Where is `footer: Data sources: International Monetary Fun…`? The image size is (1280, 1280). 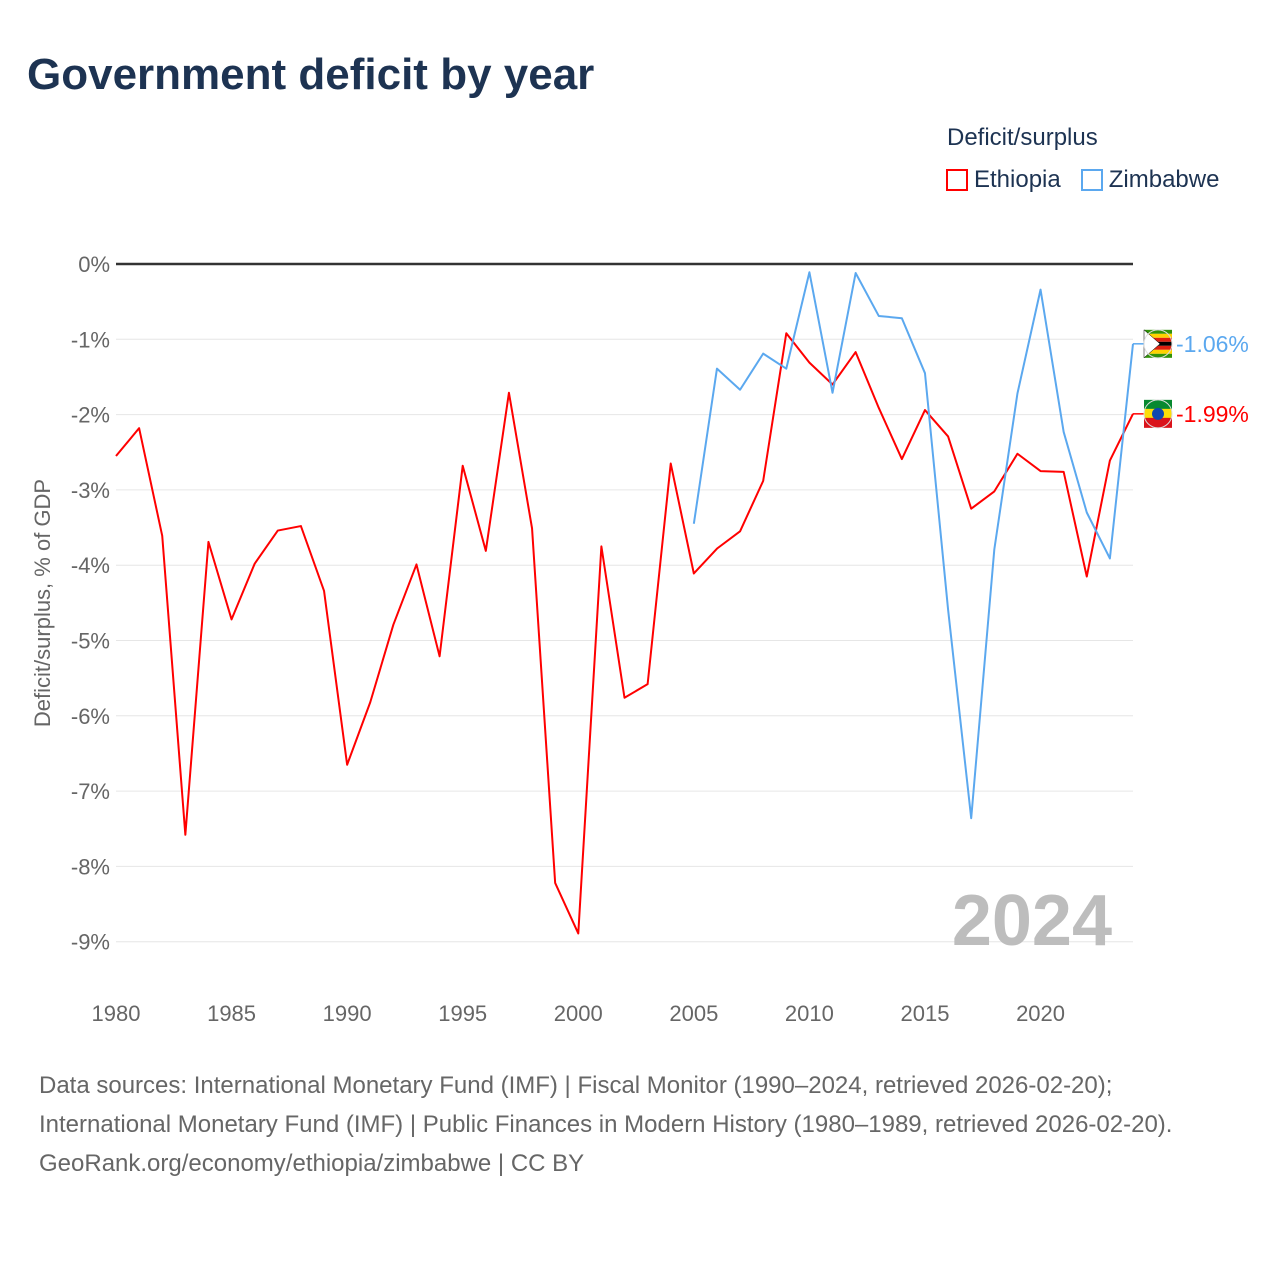 footer: Data sources: International Monetary Fun… is located at coordinates (639, 1124).